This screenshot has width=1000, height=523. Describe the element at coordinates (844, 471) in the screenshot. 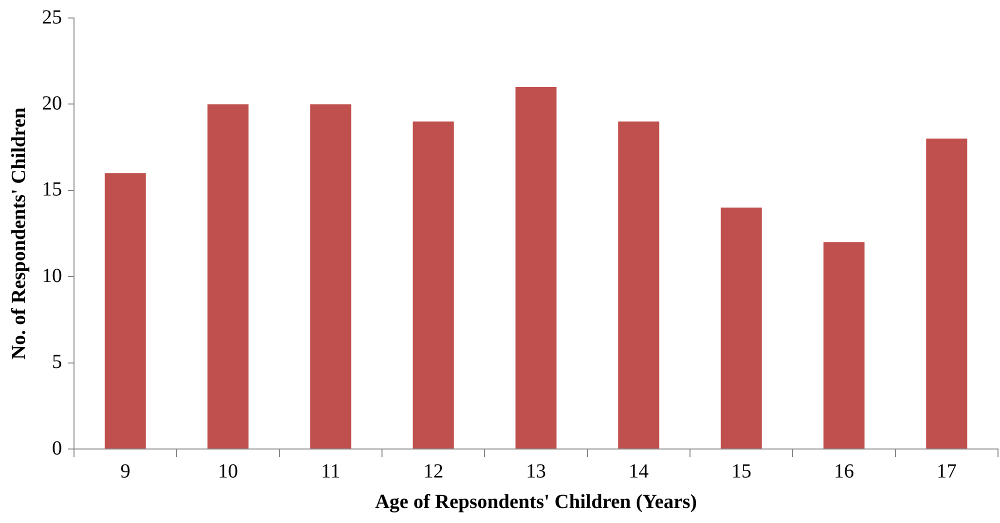

I see `x-tick-label: 16` at that location.